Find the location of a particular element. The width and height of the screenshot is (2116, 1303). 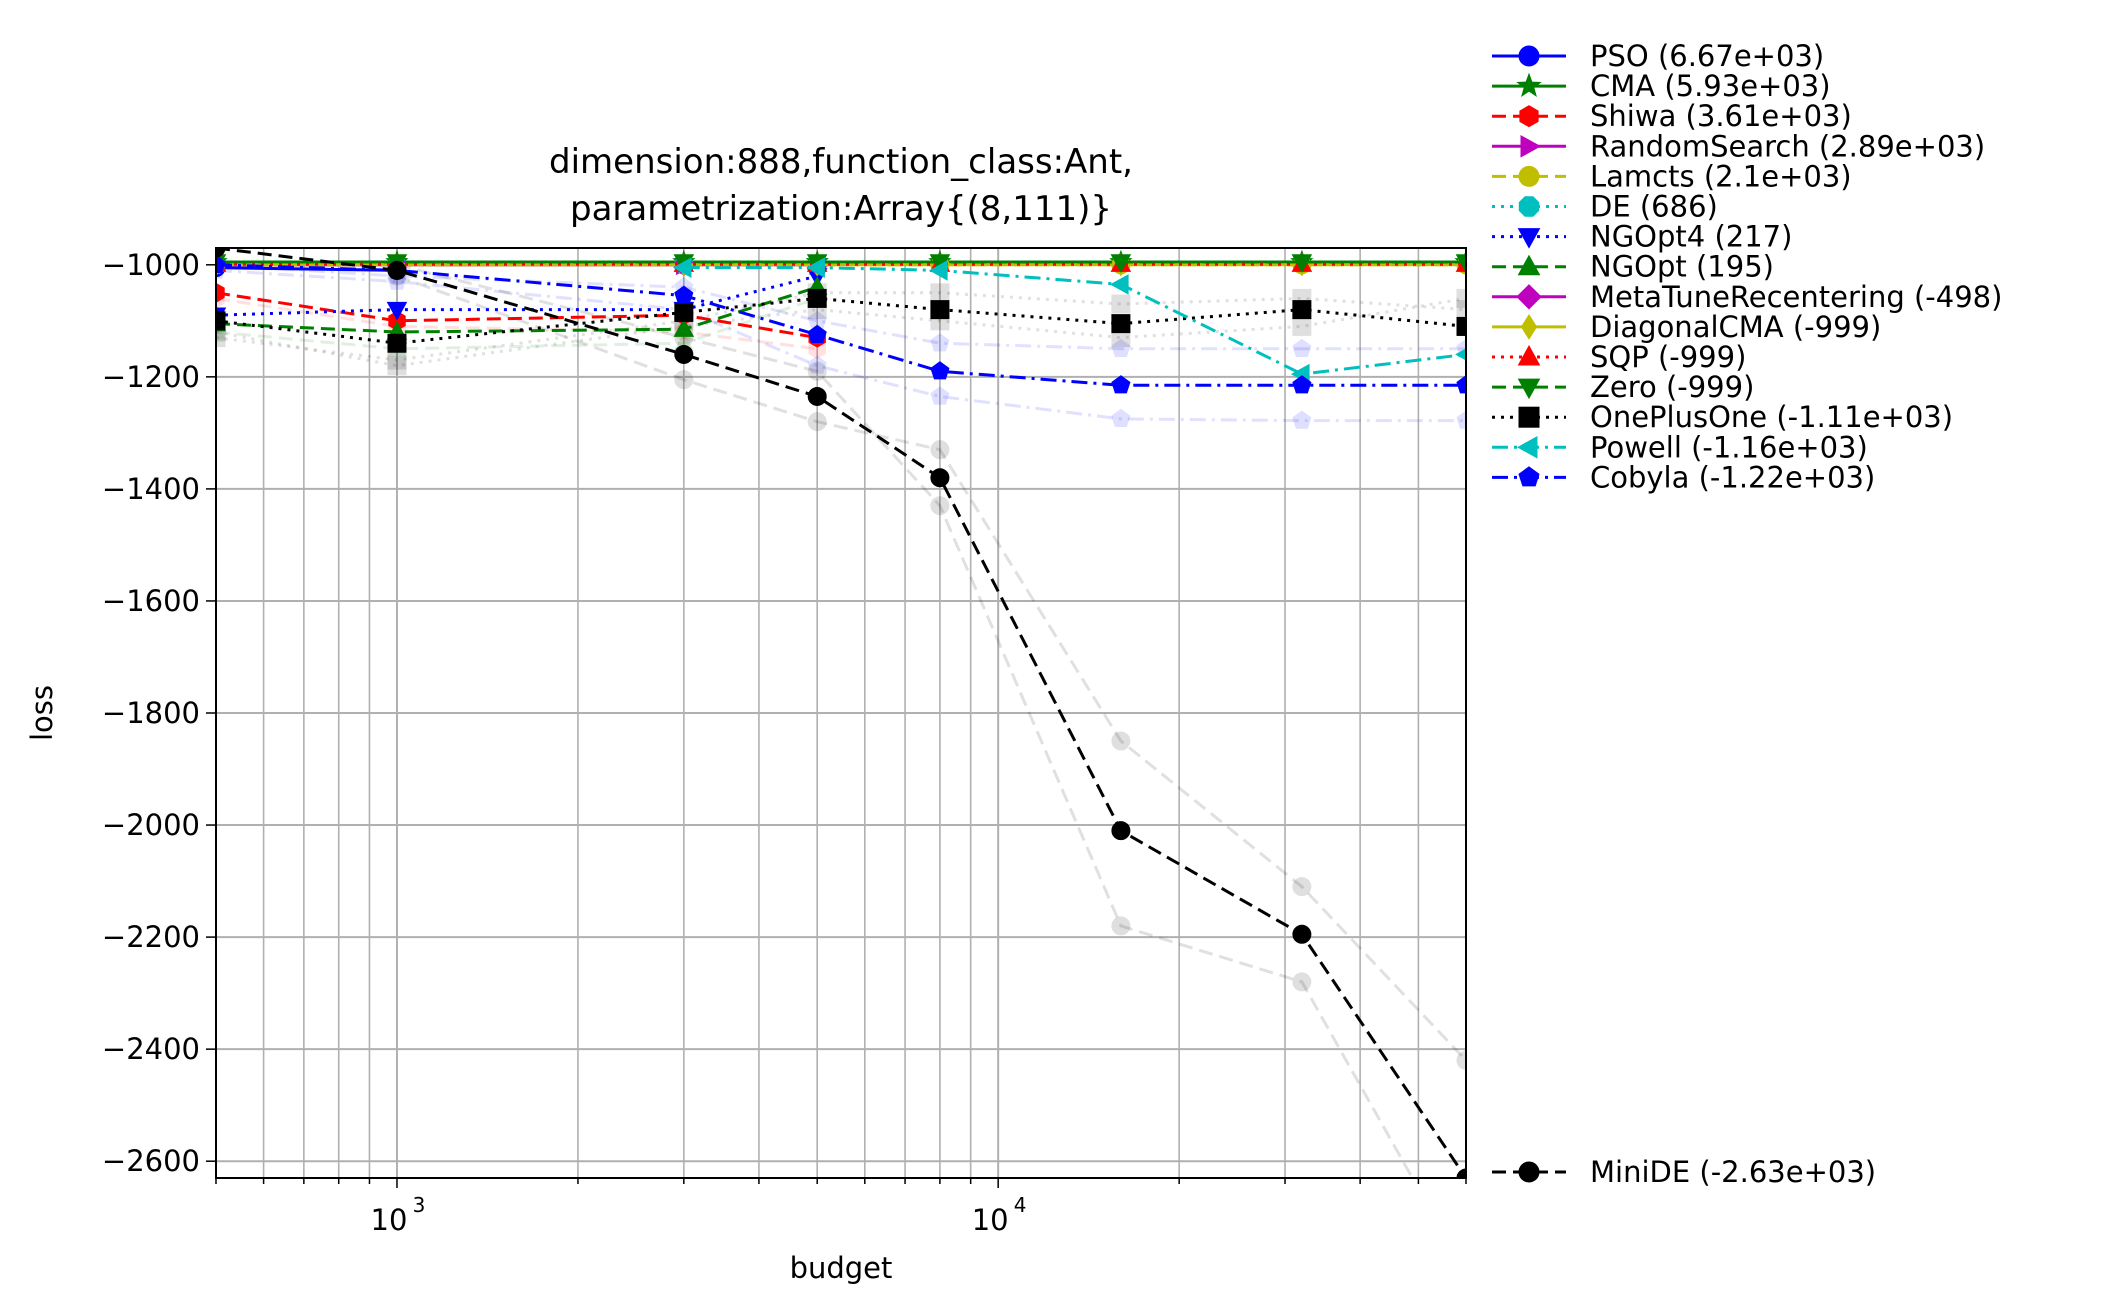

legend-entry: Powell (-1.16e+03) is located at coordinates (1680, 447).